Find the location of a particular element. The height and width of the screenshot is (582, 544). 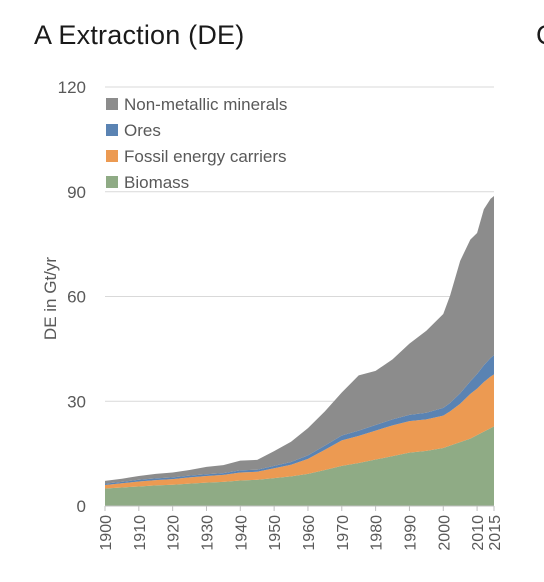

x-tick-label: 1990 is located at coordinates (410, 533).